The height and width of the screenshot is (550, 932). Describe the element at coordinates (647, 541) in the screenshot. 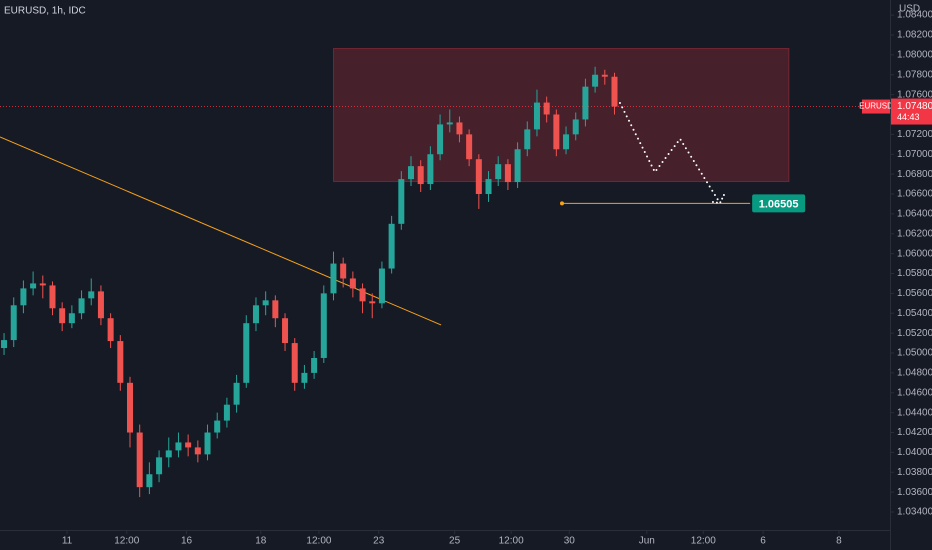

I see `x-tick-label: Jun` at that location.